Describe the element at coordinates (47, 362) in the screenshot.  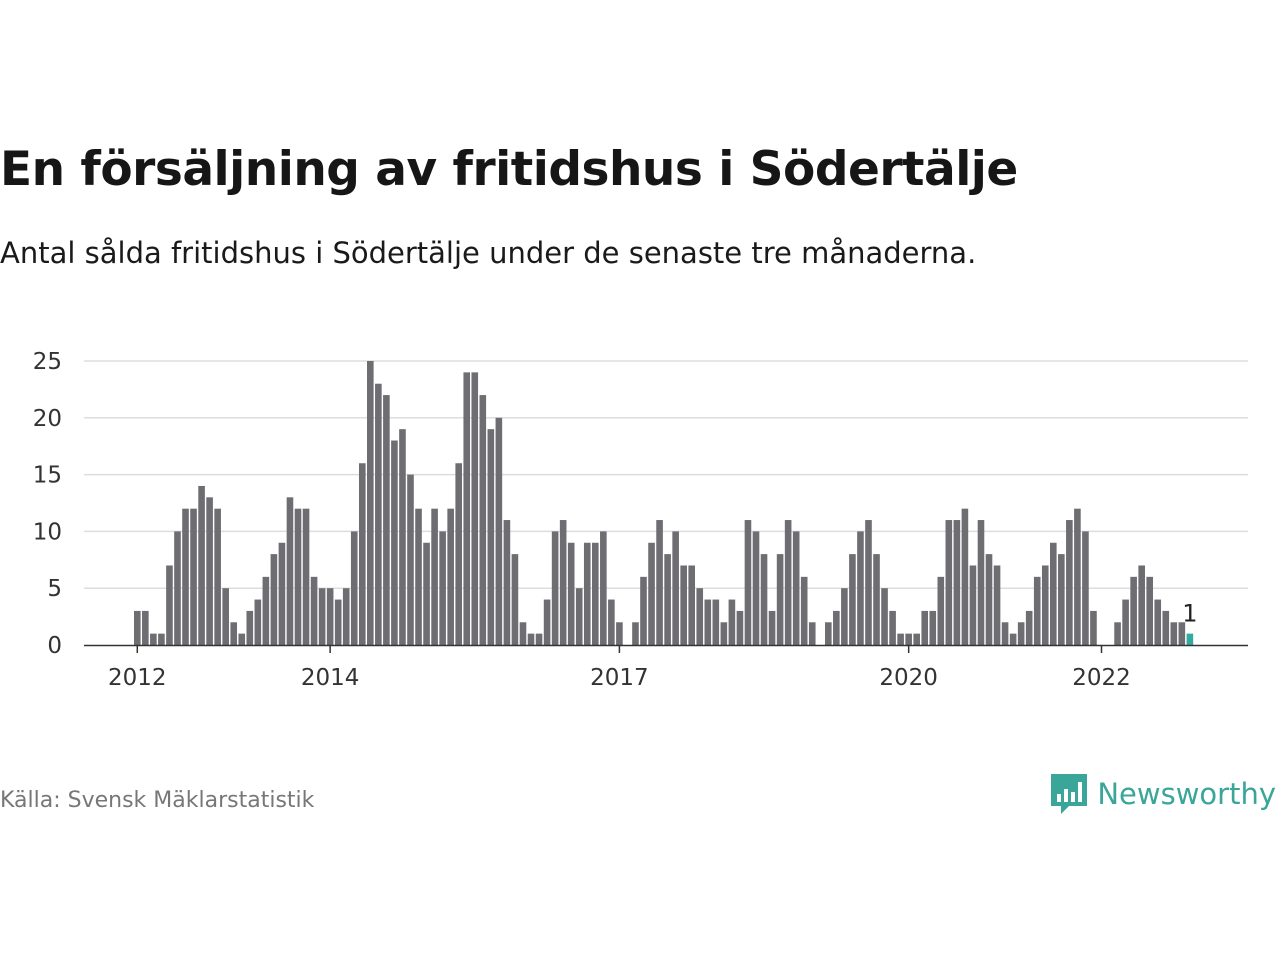
I see `y-tick-label: 25` at that location.